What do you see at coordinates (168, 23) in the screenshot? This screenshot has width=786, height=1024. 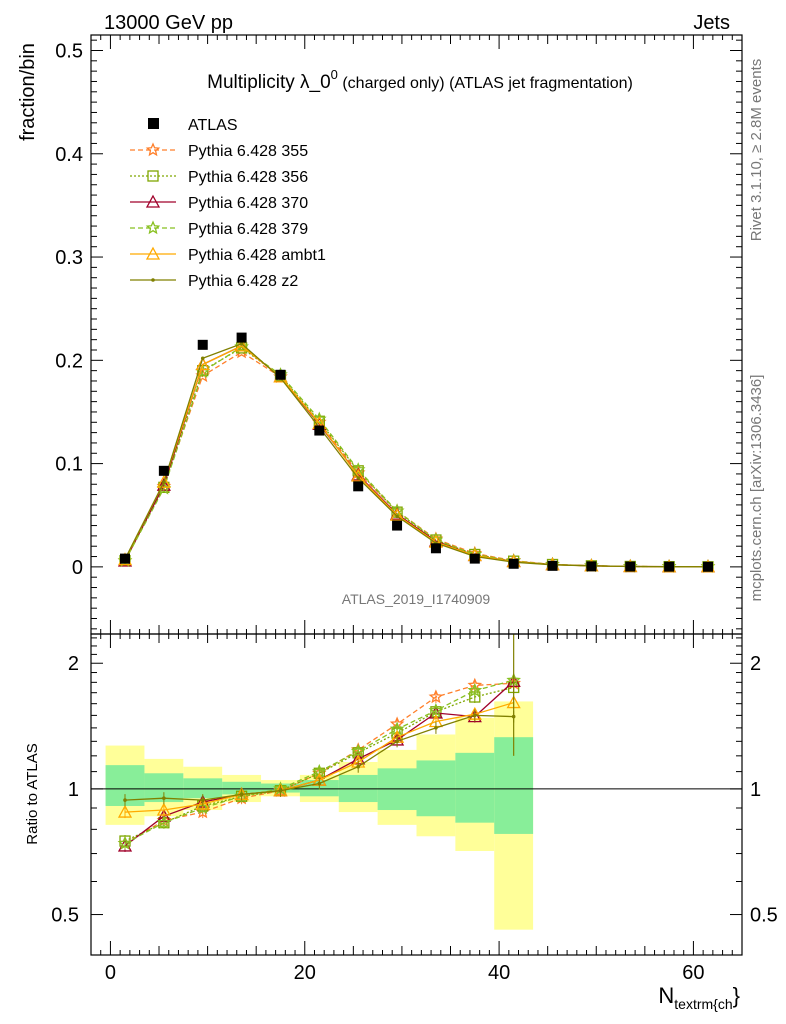 I see `header-left-label: 13000 GeV pp` at bounding box center [168, 23].